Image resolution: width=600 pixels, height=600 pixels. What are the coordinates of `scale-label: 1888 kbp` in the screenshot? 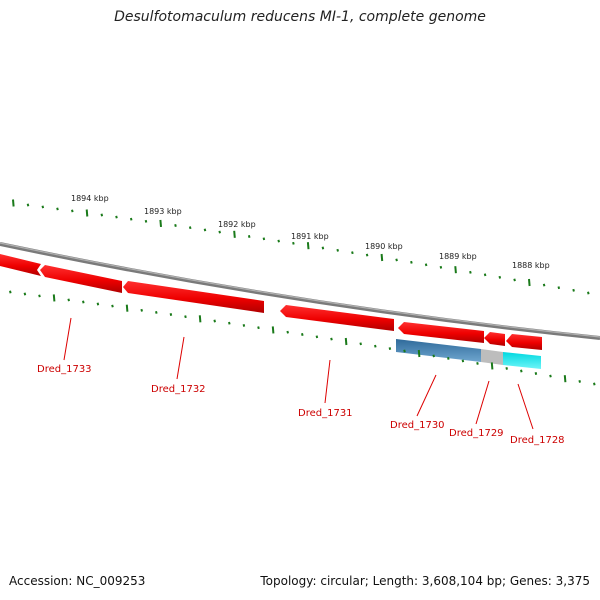 It's located at (531, 265).